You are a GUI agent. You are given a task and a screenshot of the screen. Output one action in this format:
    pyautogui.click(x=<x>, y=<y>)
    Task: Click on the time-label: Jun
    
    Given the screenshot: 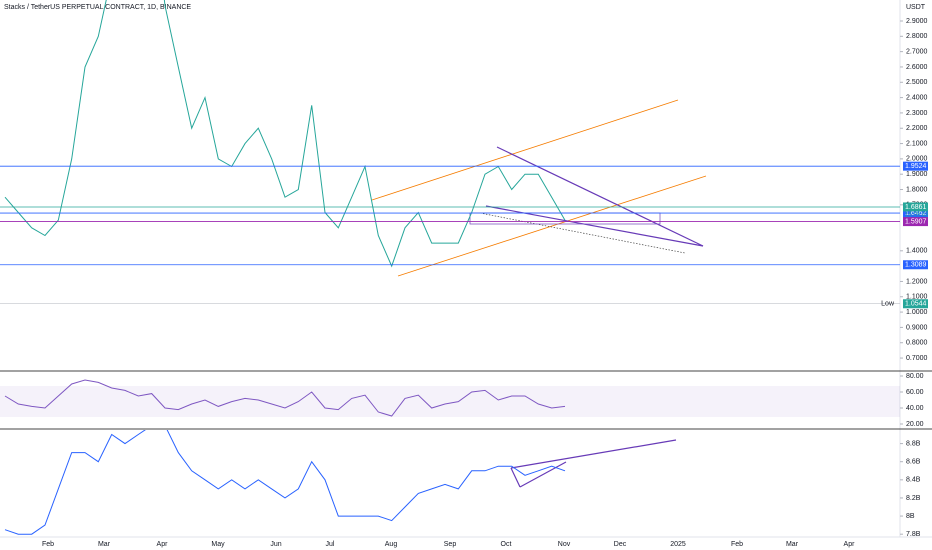 What is the action you would take?
    pyautogui.click(x=275, y=544)
    